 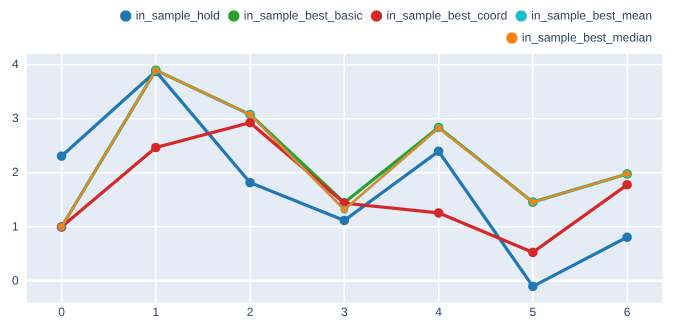 What do you see at coordinates (15, 172) in the screenshot?
I see `y-tick-label: 2` at bounding box center [15, 172].